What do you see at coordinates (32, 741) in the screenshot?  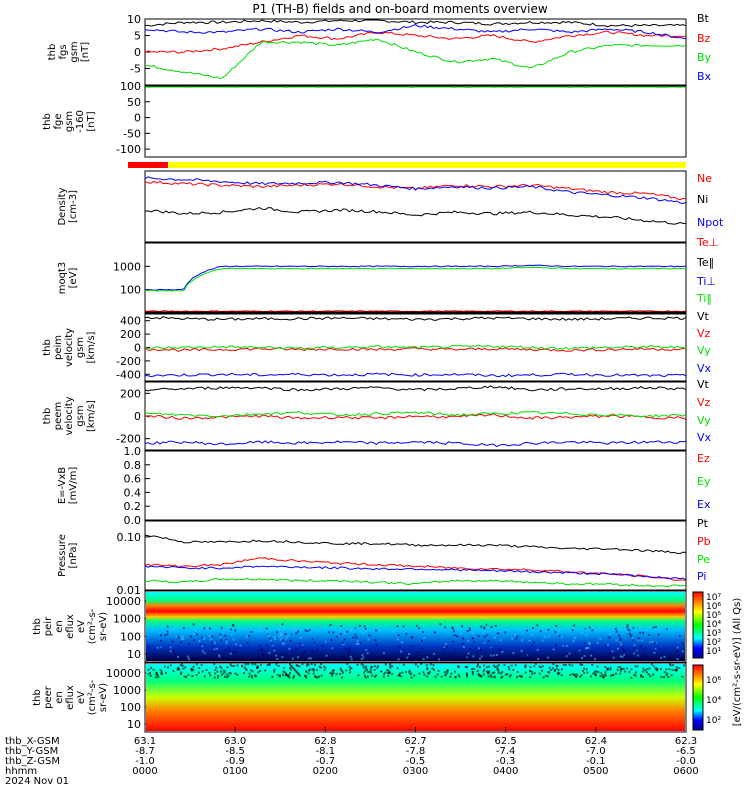 I see `footer-row-label: thb_X-GSM` at bounding box center [32, 741].